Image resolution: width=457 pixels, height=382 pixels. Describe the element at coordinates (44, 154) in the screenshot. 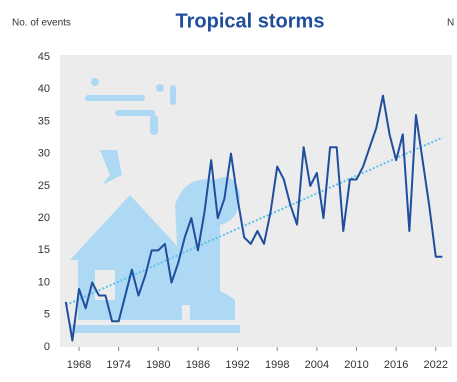

I see `y-tick-label: 30` at that location.